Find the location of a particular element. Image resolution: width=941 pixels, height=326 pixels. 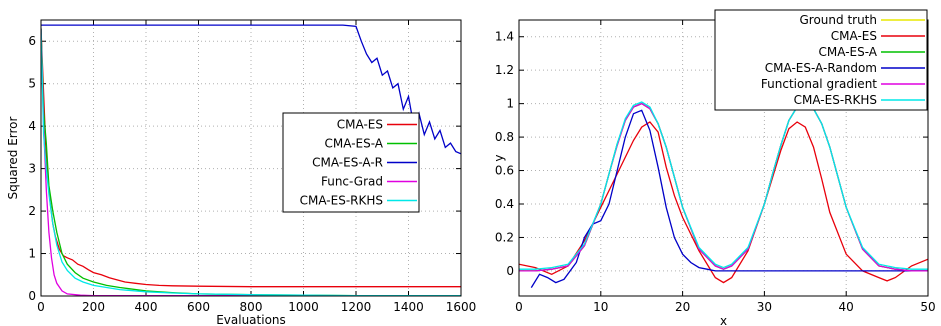

x-tick-label: 30 is located at coordinates (764, 307).